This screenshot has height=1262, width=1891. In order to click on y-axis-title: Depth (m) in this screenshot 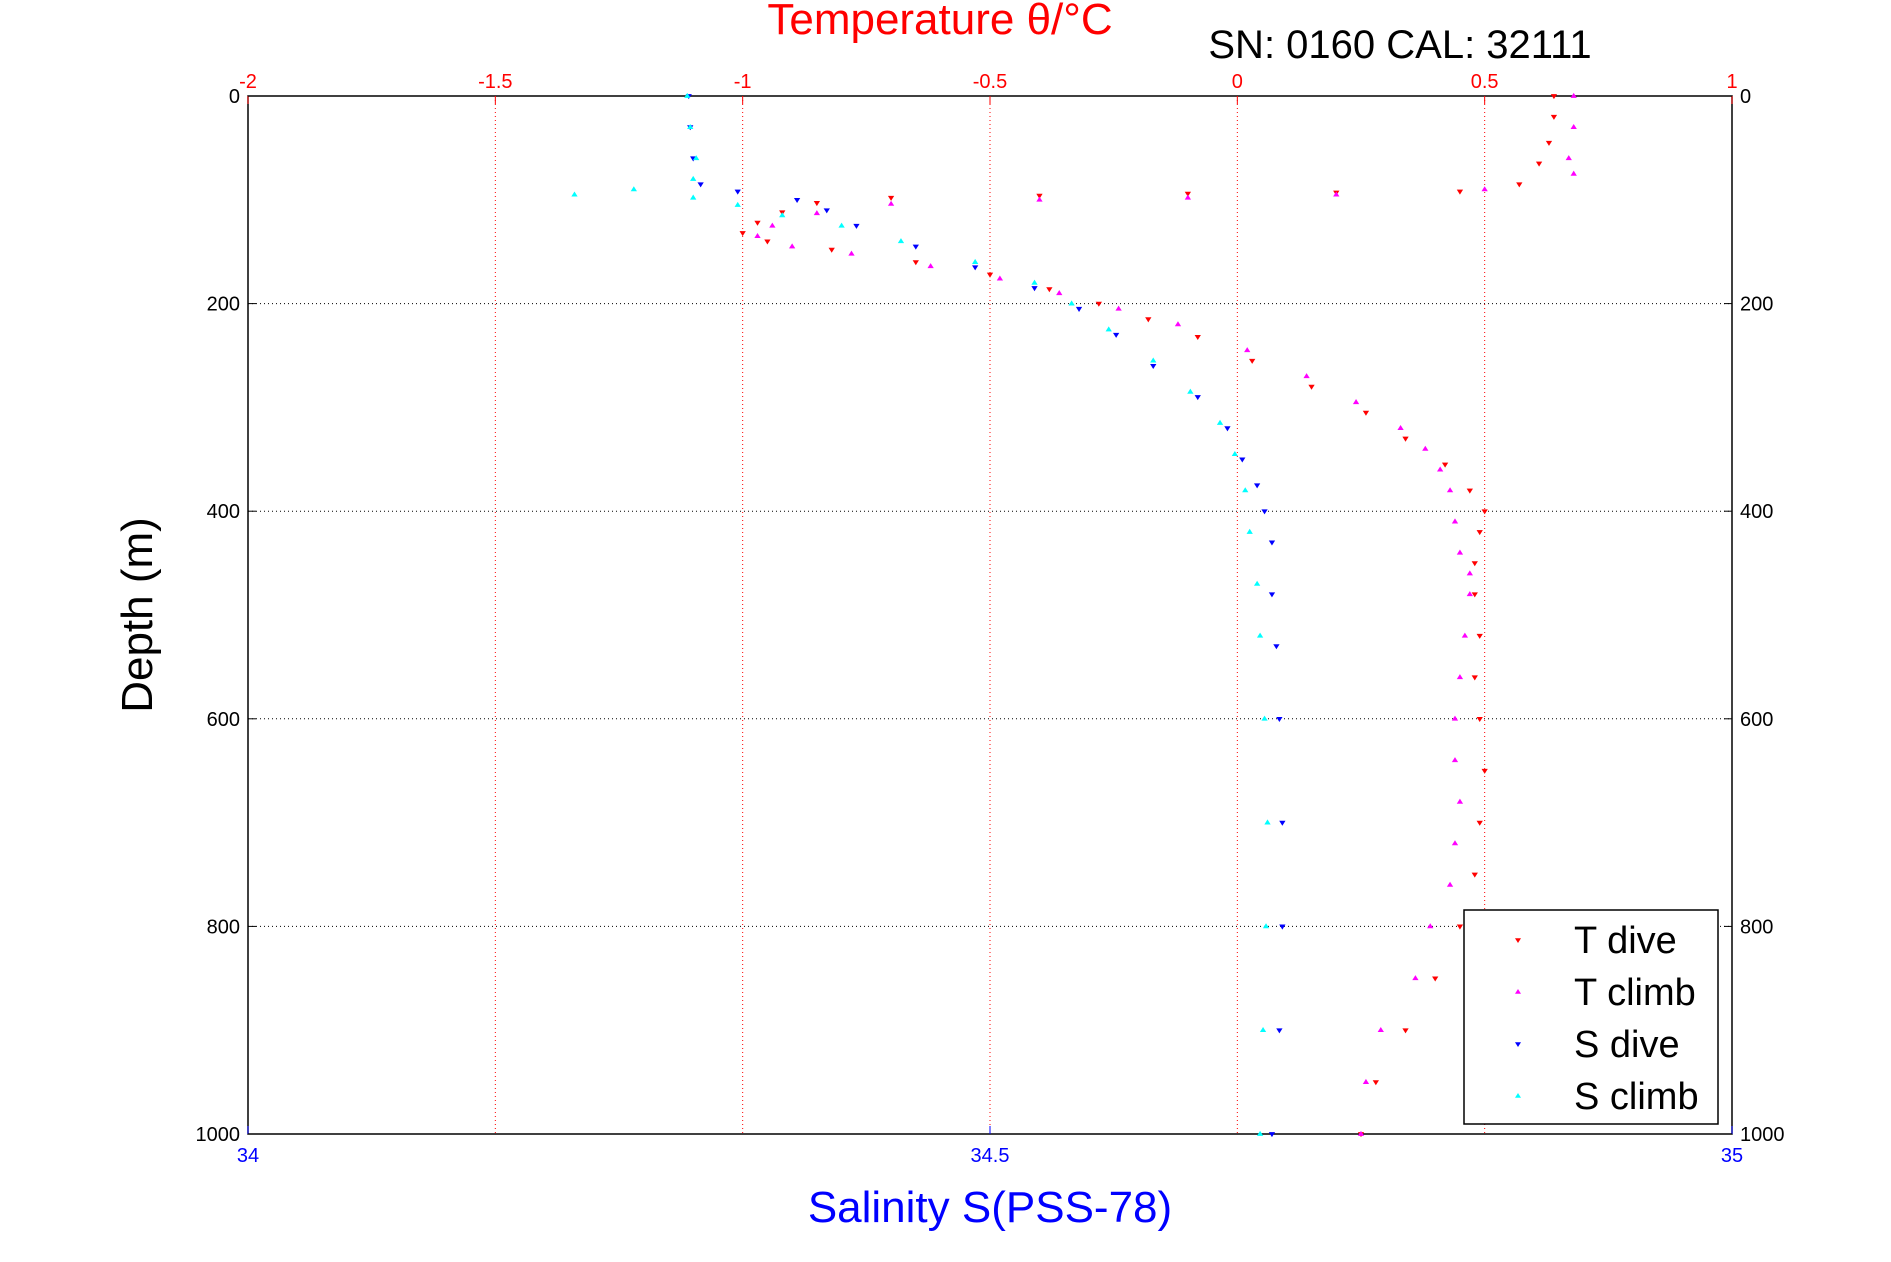, I will do `click(137, 615)`.